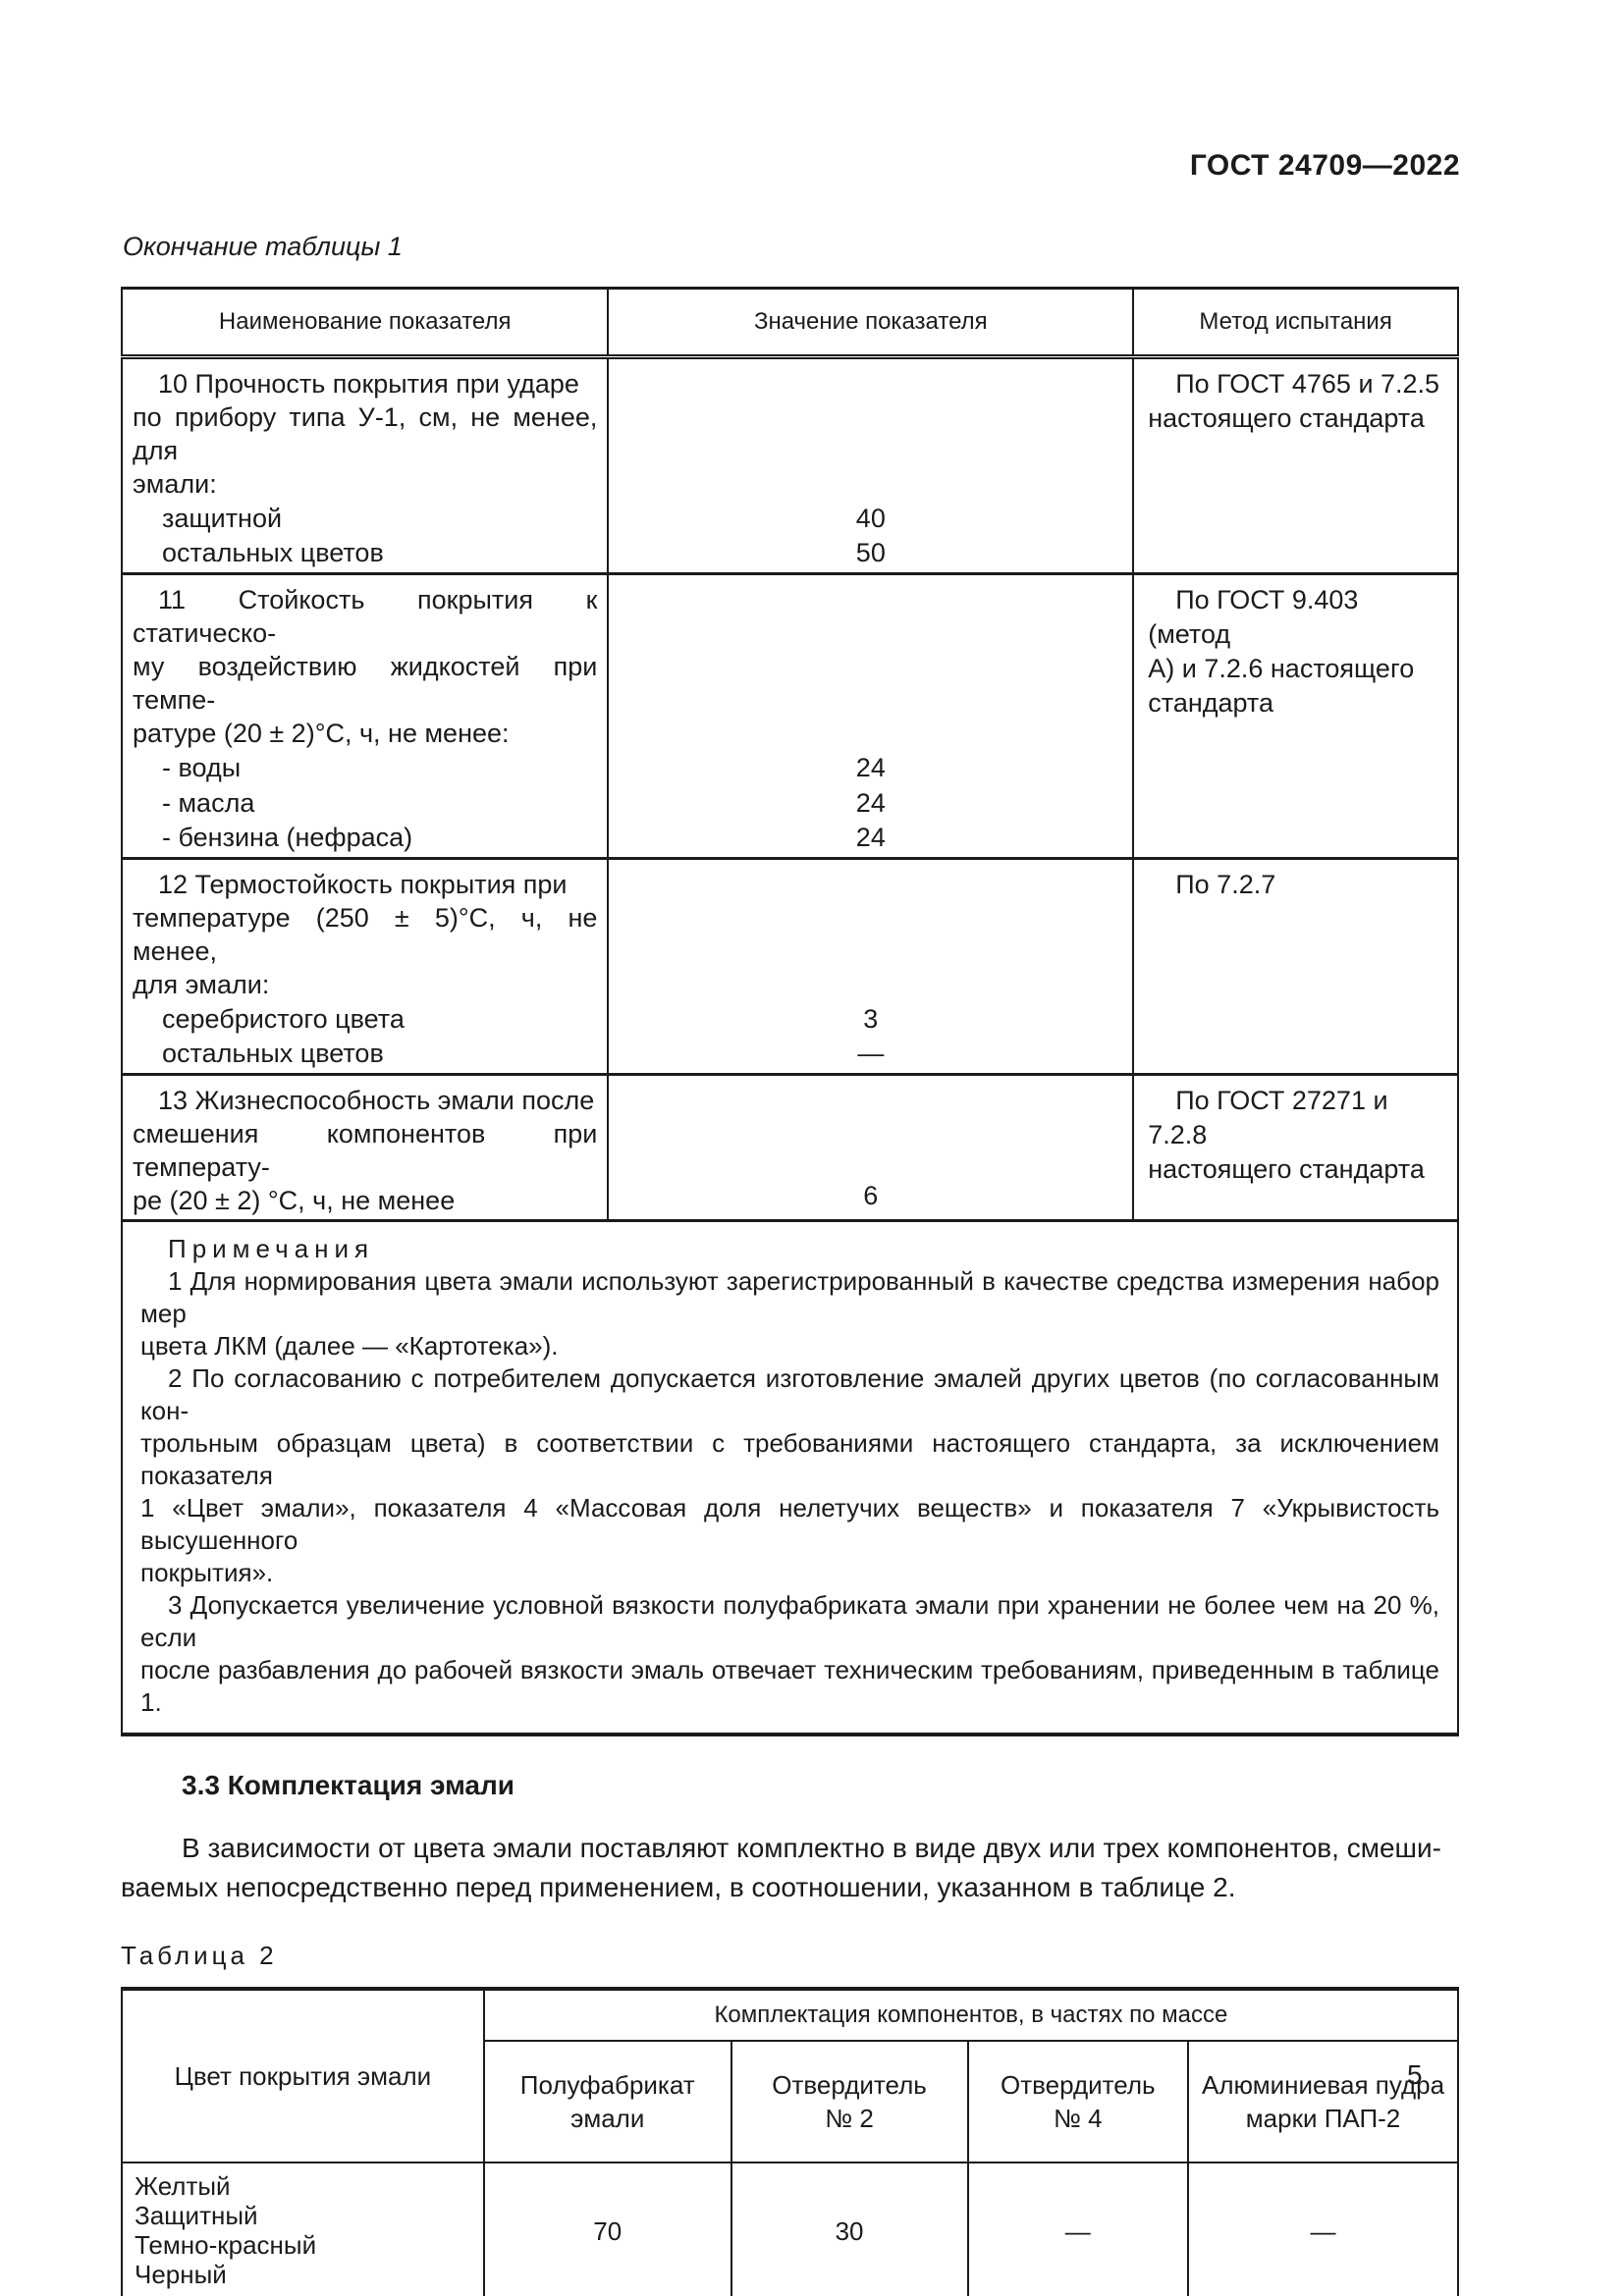 The width and height of the screenshot is (1624, 2296). Describe the element at coordinates (849, 2229) in the screenshot. I see `cell-value: 30` at that location.